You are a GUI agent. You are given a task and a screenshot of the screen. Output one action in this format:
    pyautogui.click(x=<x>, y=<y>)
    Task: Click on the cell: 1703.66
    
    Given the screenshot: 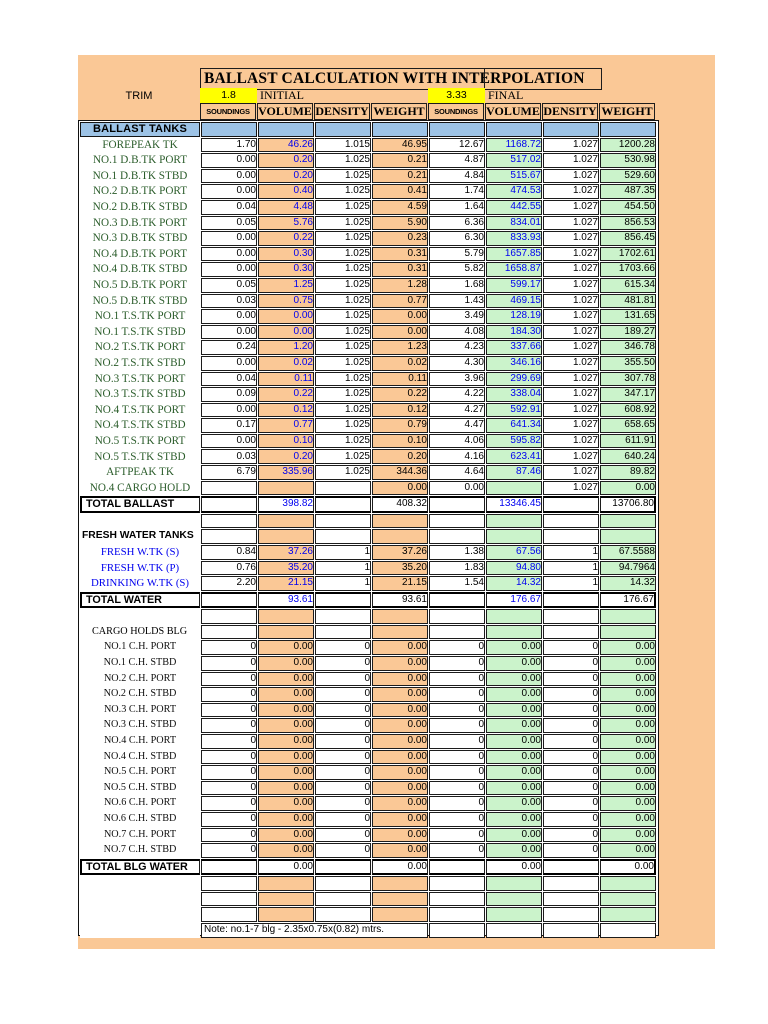 What is the action you would take?
    pyautogui.click(x=628, y=269)
    